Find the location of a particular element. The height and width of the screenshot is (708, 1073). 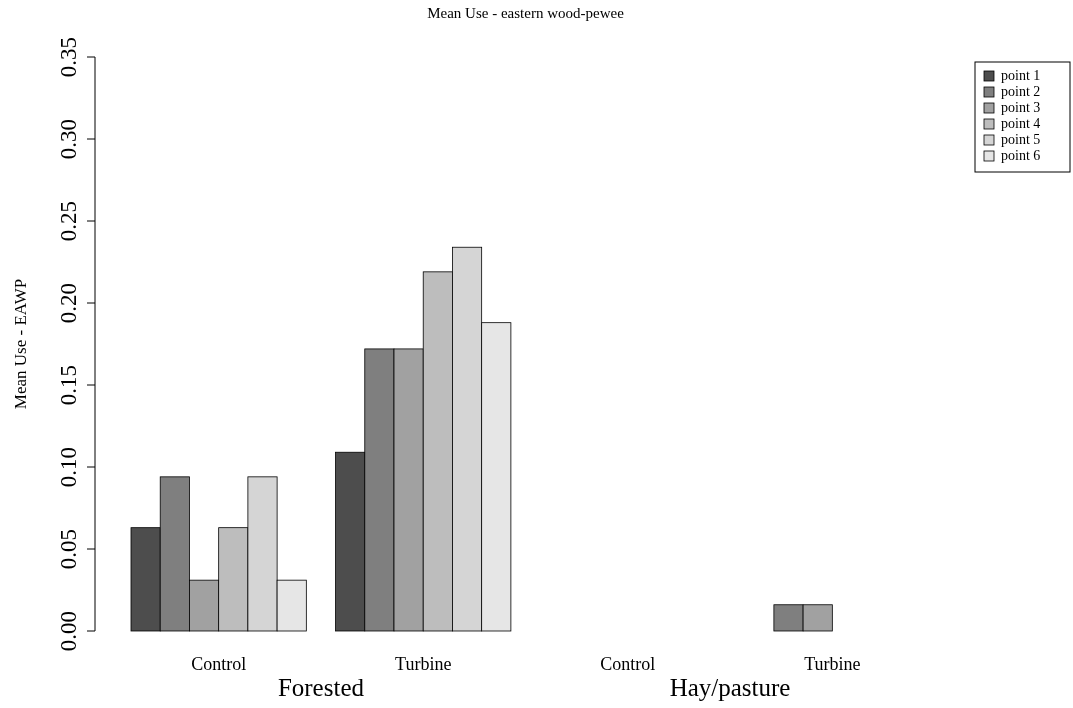

legend-label: point 4 is located at coordinates (1021, 123).